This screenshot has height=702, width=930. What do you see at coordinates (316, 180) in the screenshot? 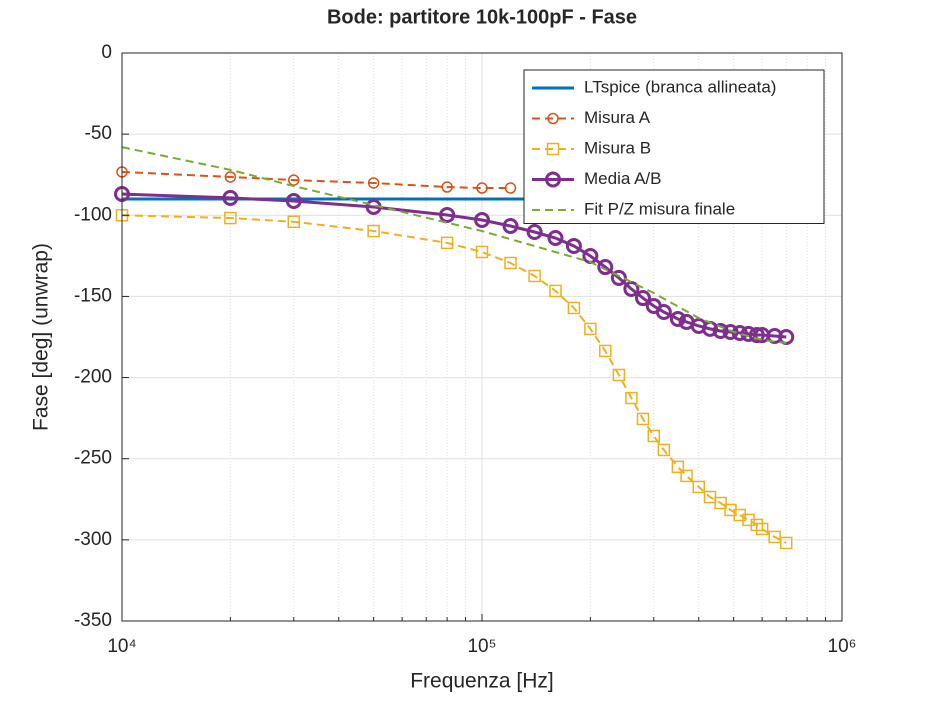
I see `series-line` at bounding box center [316, 180].